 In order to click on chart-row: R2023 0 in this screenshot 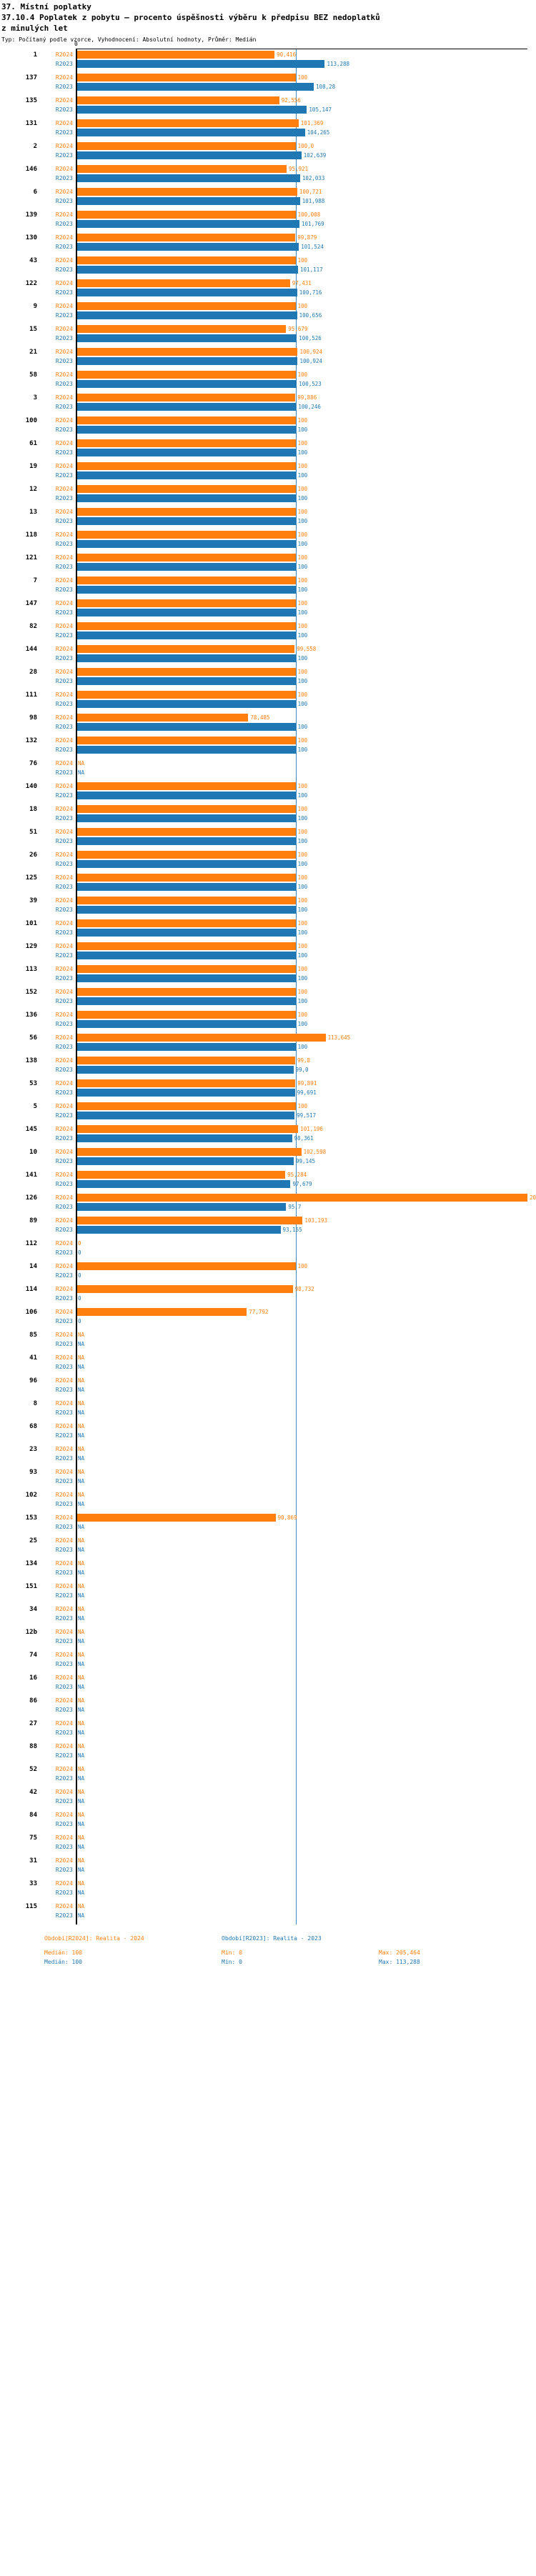, I will do `click(268, 1299)`.